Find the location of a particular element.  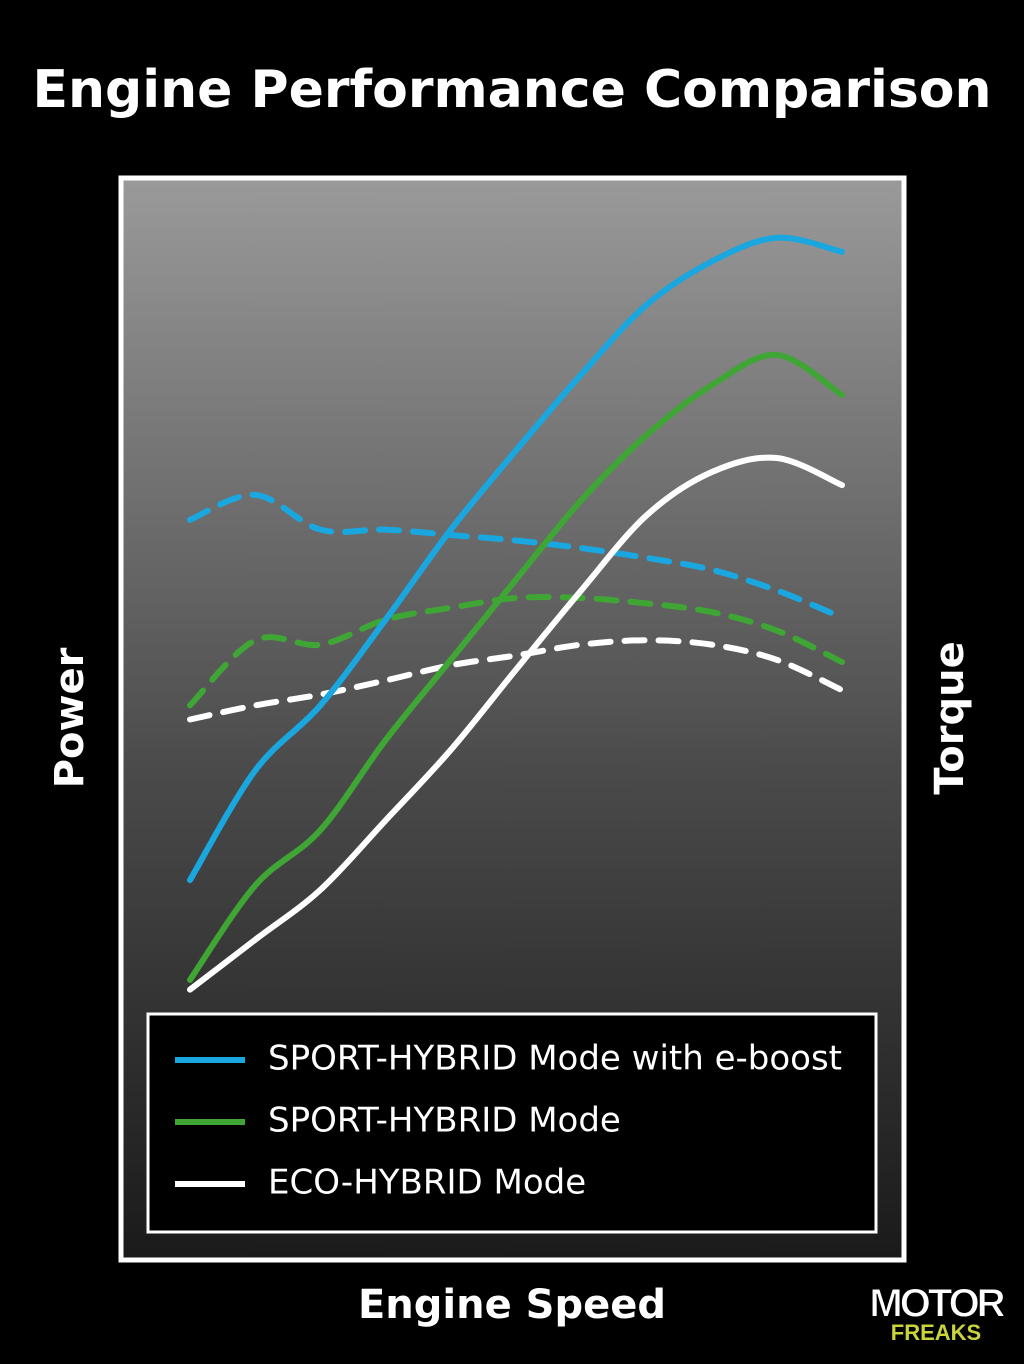

legend is located at coordinates (512, 1123).